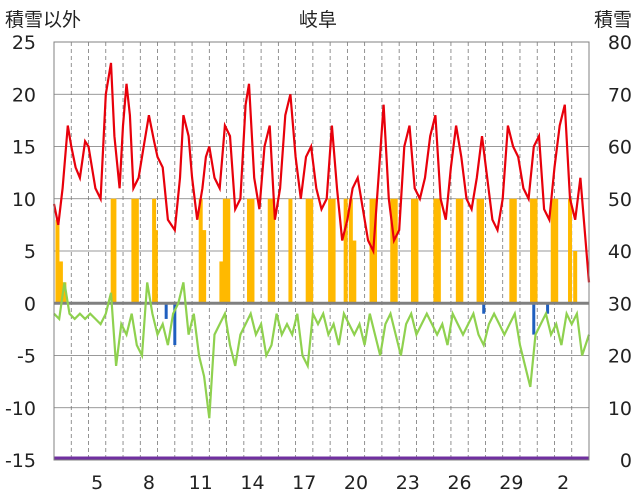  Describe the element at coordinates (620, 95) in the screenshot. I see `right-tick-label: 70` at that location.